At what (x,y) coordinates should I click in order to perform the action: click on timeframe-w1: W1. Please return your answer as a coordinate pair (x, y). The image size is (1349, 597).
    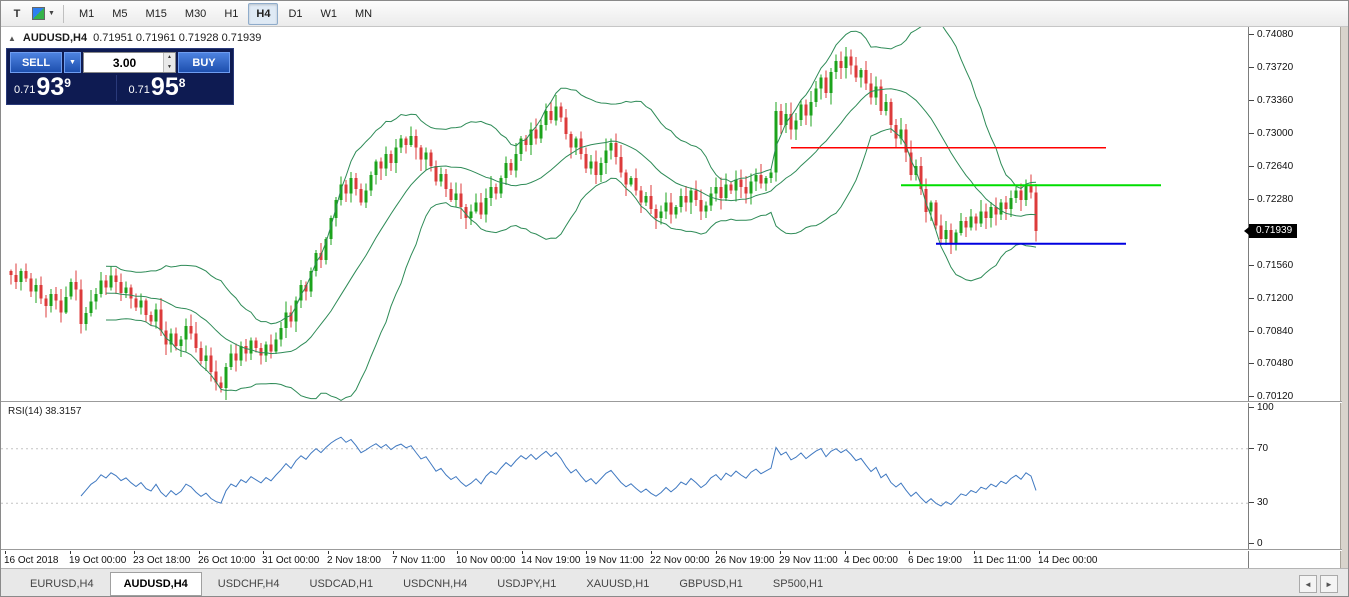
    Looking at the image, I should click on (329, 13).